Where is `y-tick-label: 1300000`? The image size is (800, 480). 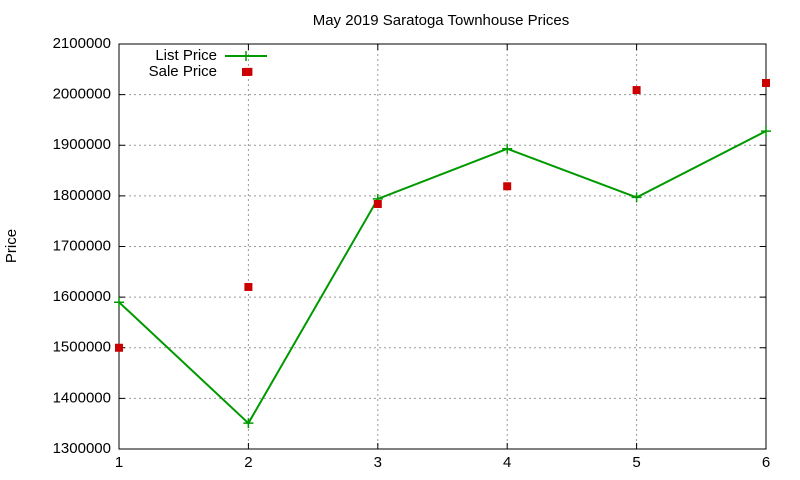 y-tick-label: 1300000 is located at coordinates (82, 448).